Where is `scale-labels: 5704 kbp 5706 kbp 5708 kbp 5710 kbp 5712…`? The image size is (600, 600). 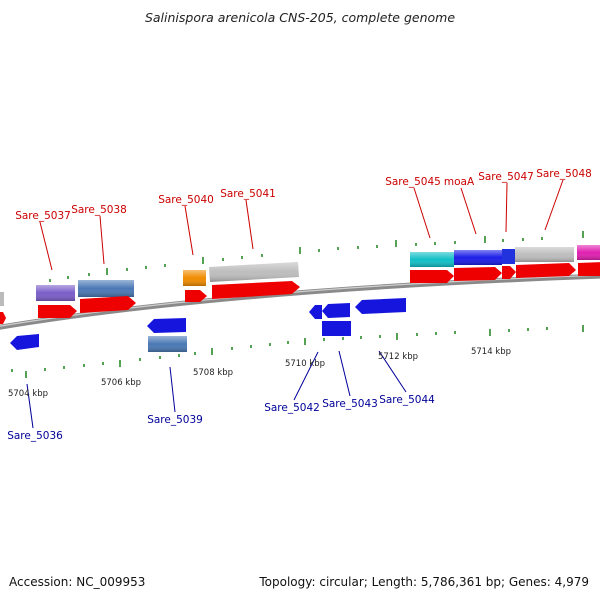 scale-labels: 5704 kbp 5706 kbp 5708 kbp 5710 kbp 5712… is located at coordinates (259, 373).